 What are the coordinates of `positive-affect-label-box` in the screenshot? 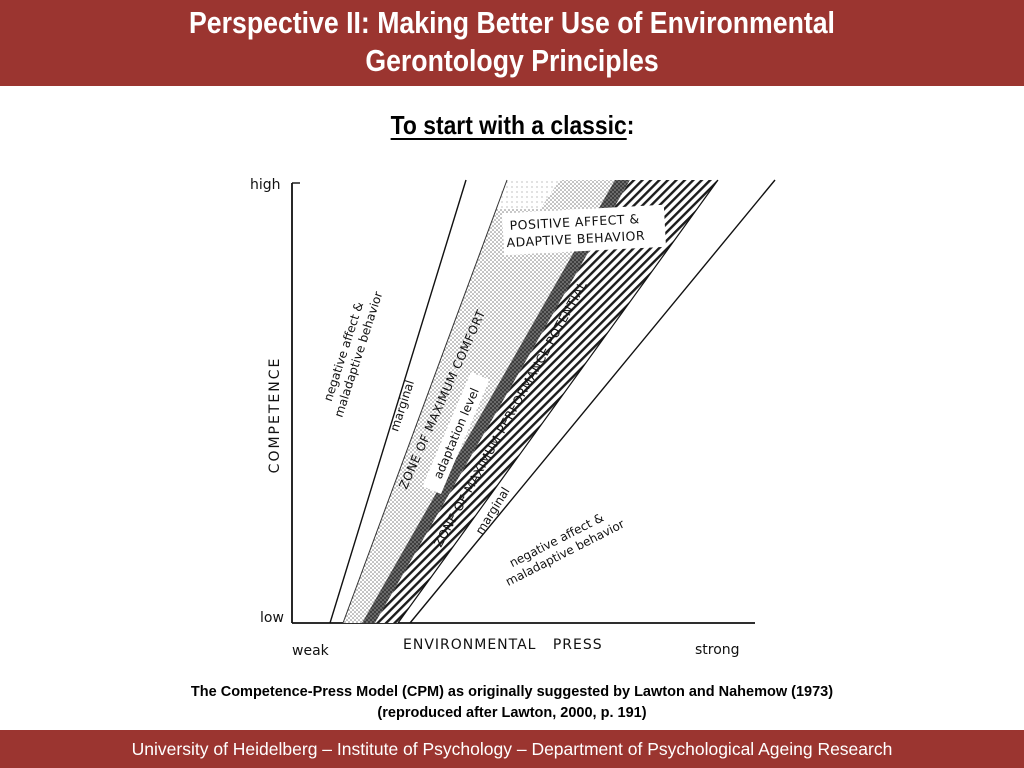 It's located at (584, 230).